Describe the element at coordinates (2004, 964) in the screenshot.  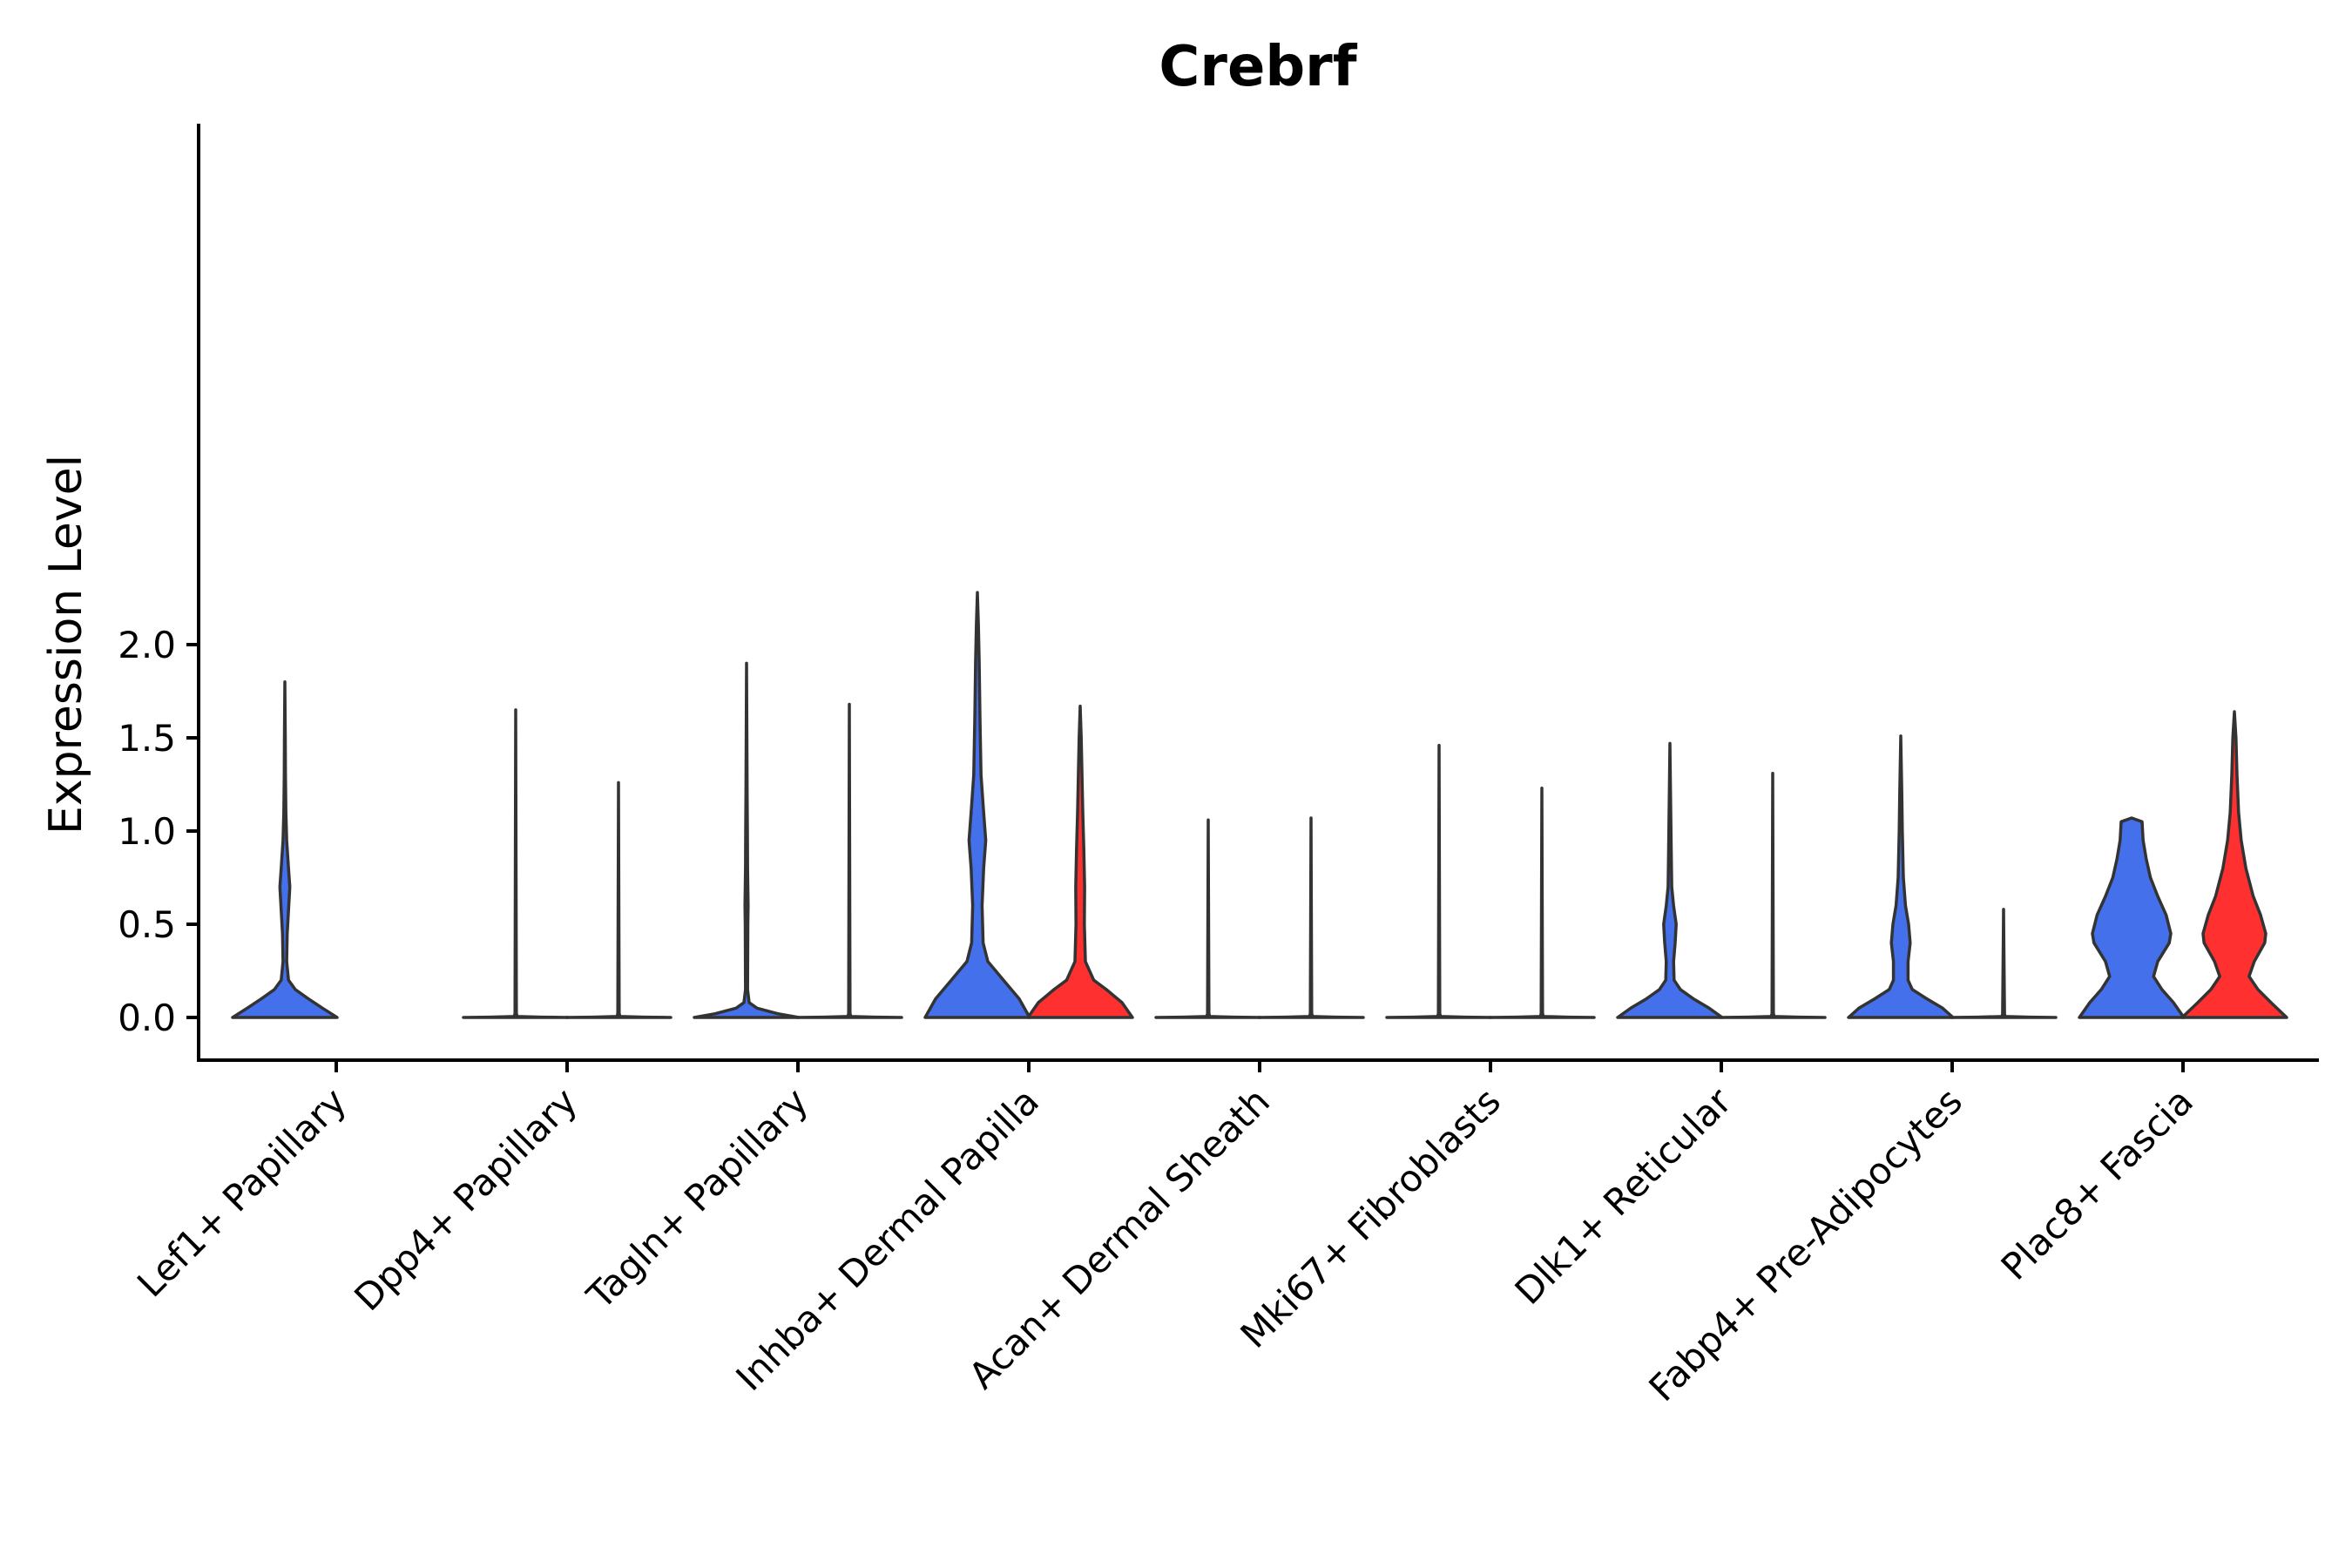
I see `violin-red-fabp4-pre-adipocytes` at that location.